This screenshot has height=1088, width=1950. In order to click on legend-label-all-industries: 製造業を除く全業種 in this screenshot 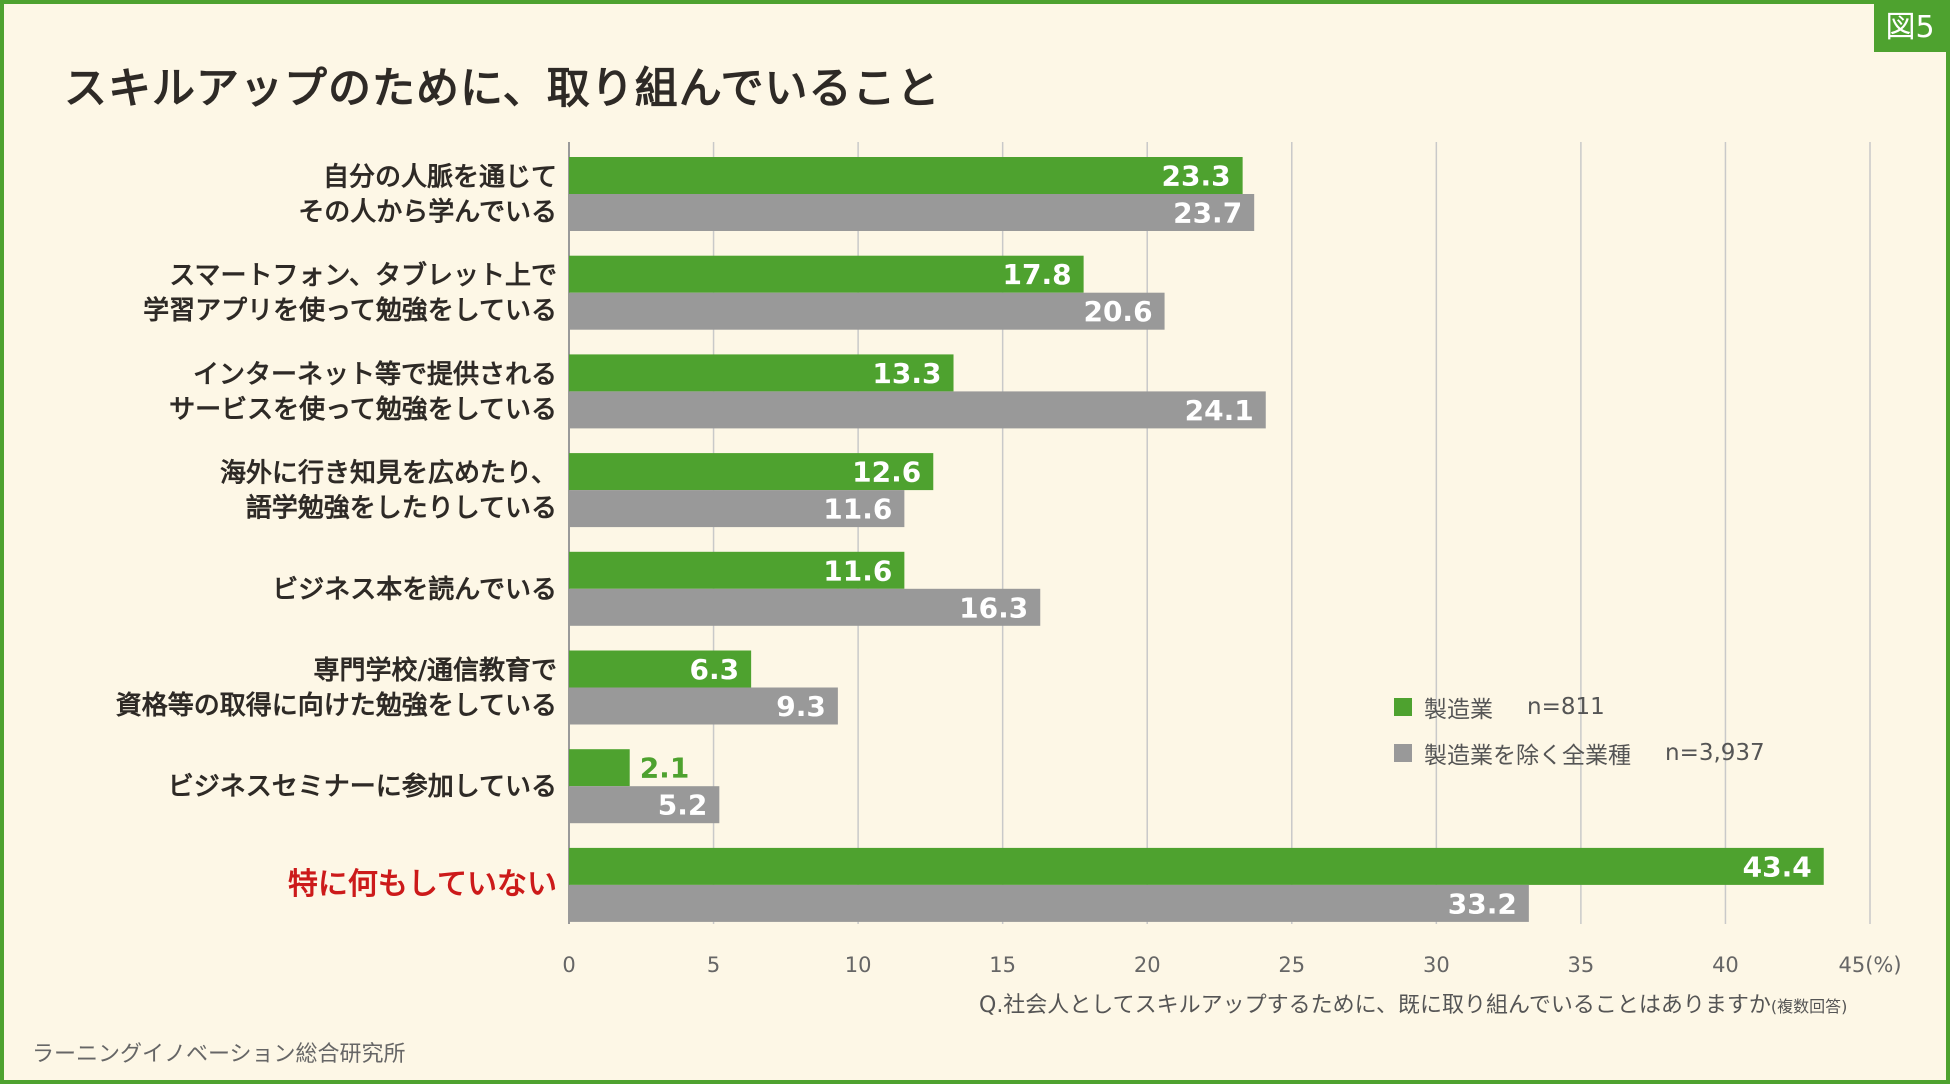, I will do `click(1527, 756)`.